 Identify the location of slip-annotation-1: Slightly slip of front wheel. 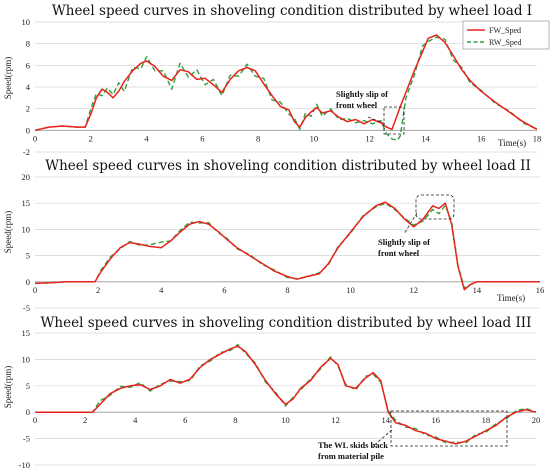
(363, 99).